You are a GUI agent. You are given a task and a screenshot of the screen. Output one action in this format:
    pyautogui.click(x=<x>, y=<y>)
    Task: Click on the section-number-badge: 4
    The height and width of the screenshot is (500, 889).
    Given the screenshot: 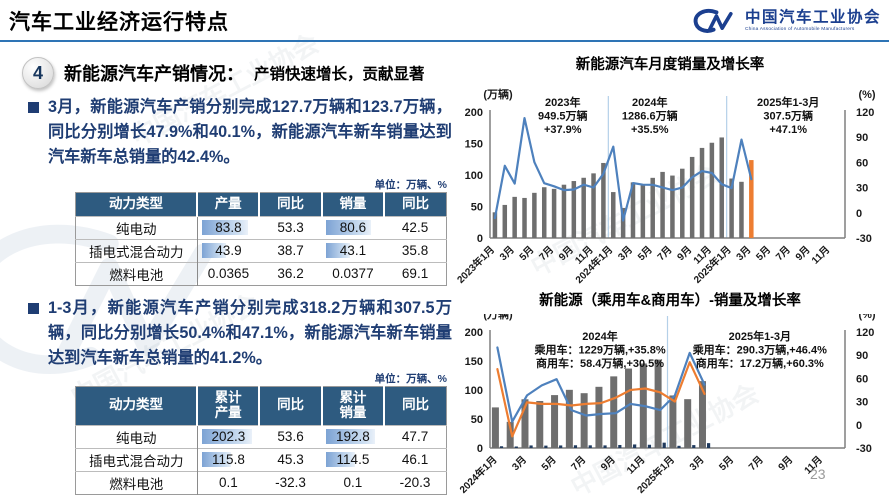 What is the action you would take?
    pyautogui.click(x=38, y=73)
    